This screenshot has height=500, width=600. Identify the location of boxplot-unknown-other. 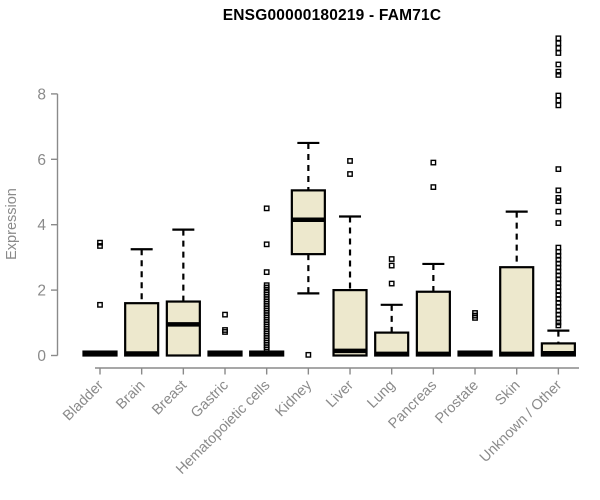
(558, 196).